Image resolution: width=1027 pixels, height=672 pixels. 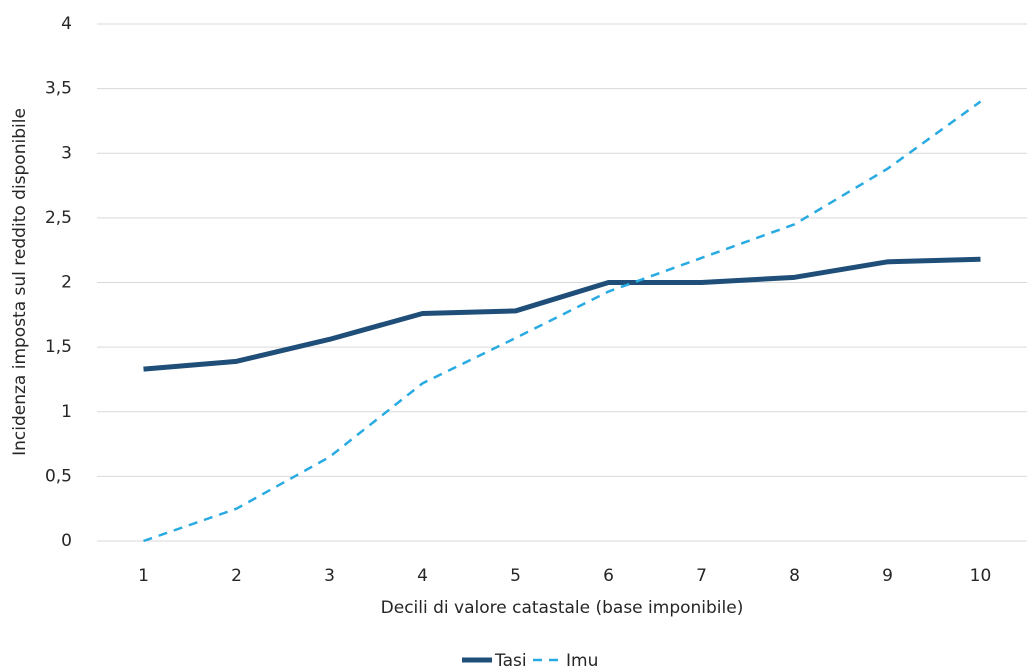 What do you see at coordinates (58, 89) in the screenshot?
I see `y-tick-label: 3,5` at bounding box center [58, 89].